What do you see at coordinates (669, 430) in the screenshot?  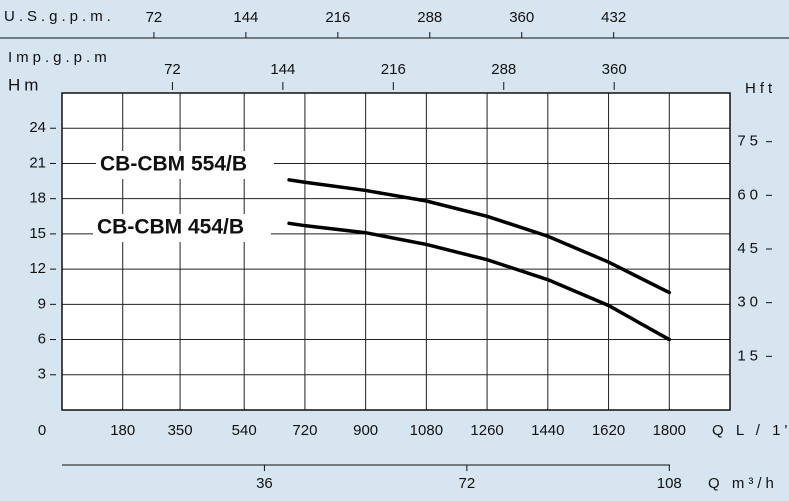 I see `x-tick-label: 1800` at bounding box center [669, 430].